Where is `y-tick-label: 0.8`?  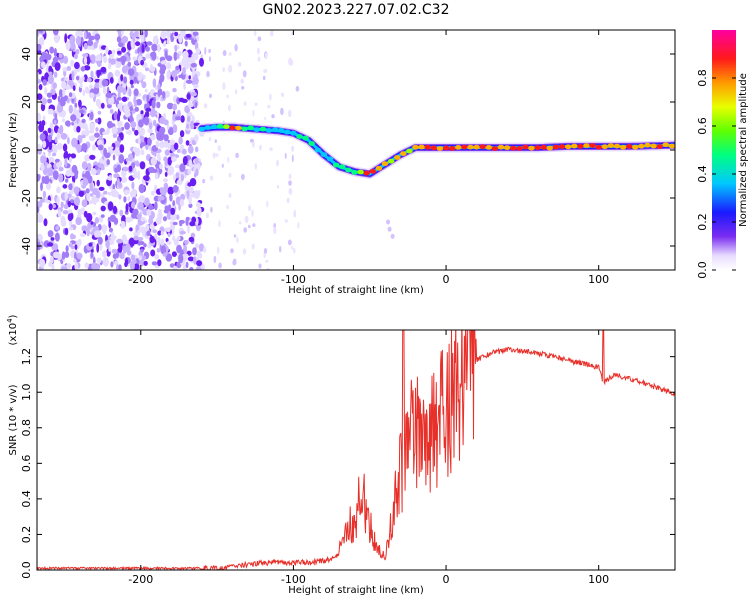 y-tick-label: 0.8 is located at coordinates (26, 428).